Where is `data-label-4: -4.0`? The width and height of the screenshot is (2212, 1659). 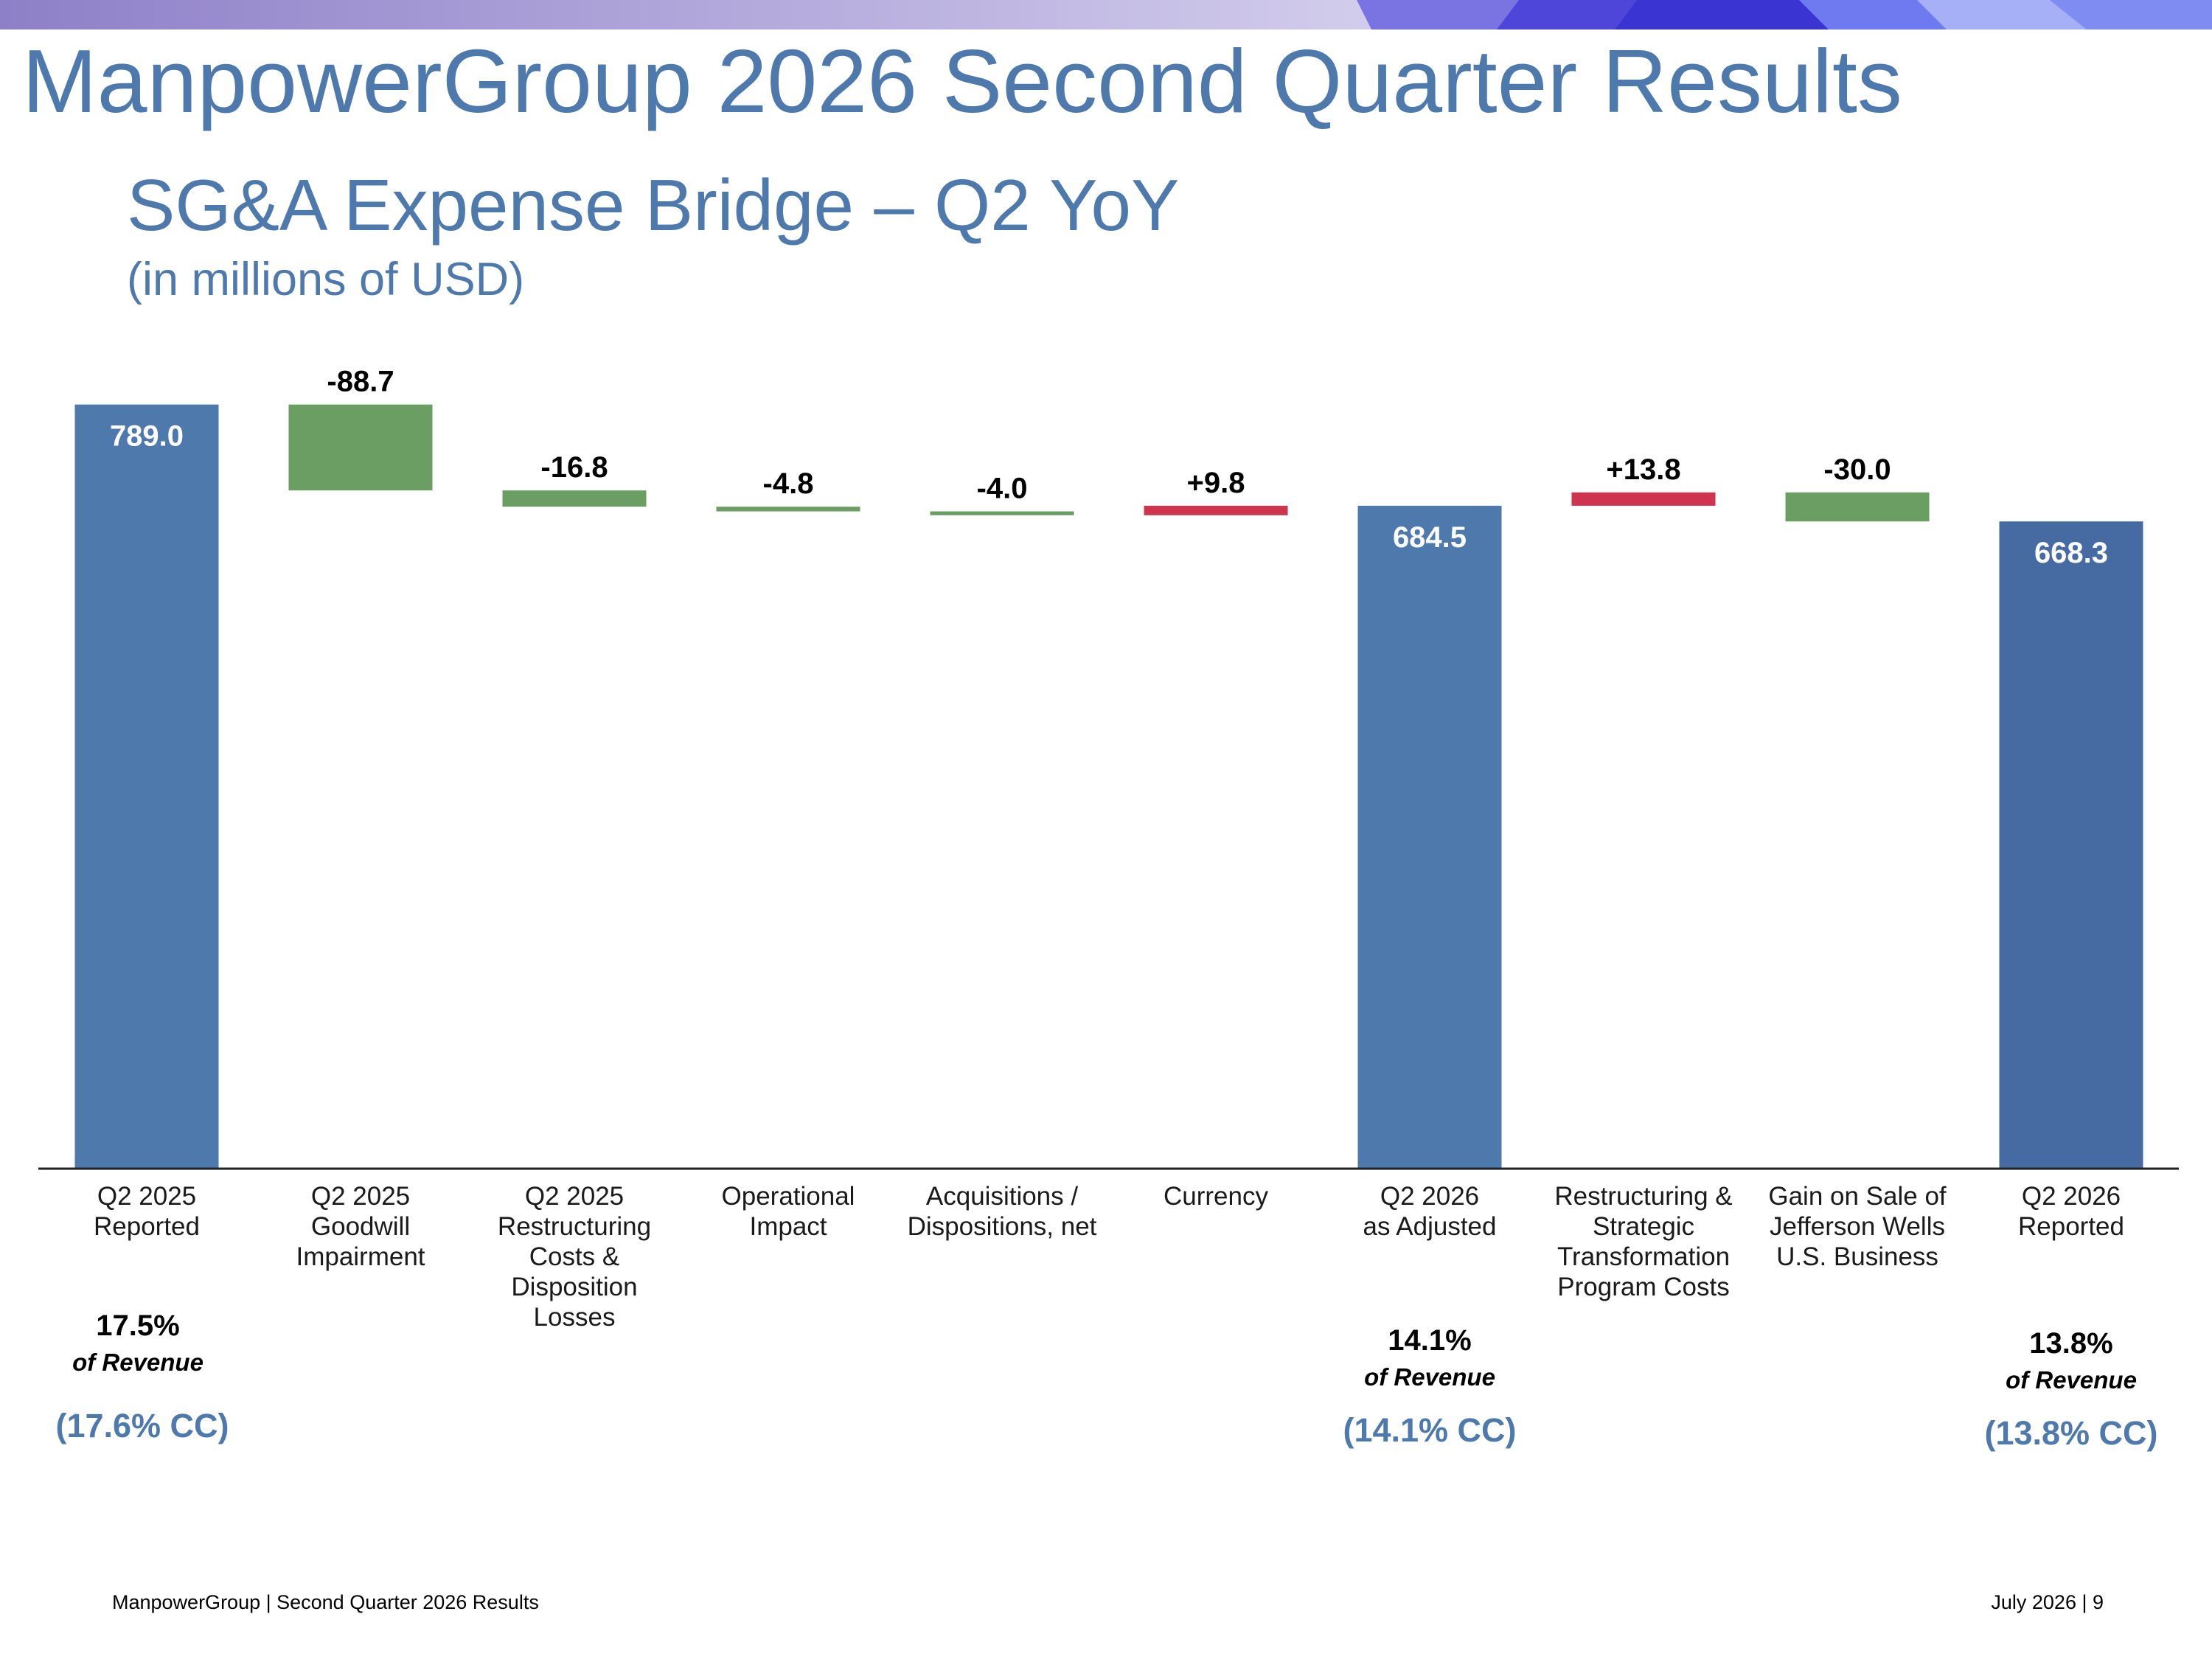 data-label-4: -4.0 is located at coordinates (1002, 489).